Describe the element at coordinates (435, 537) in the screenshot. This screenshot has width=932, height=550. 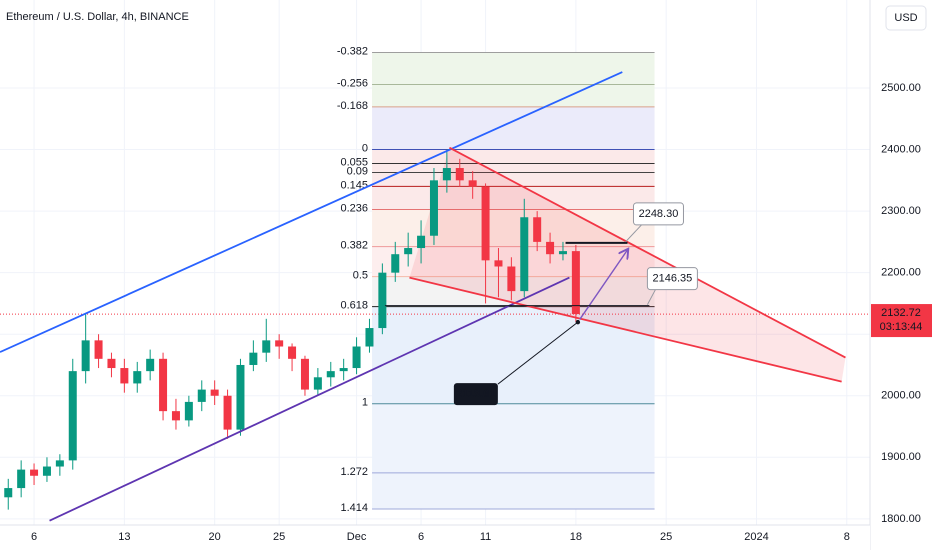
I see `time-axis` at that location.